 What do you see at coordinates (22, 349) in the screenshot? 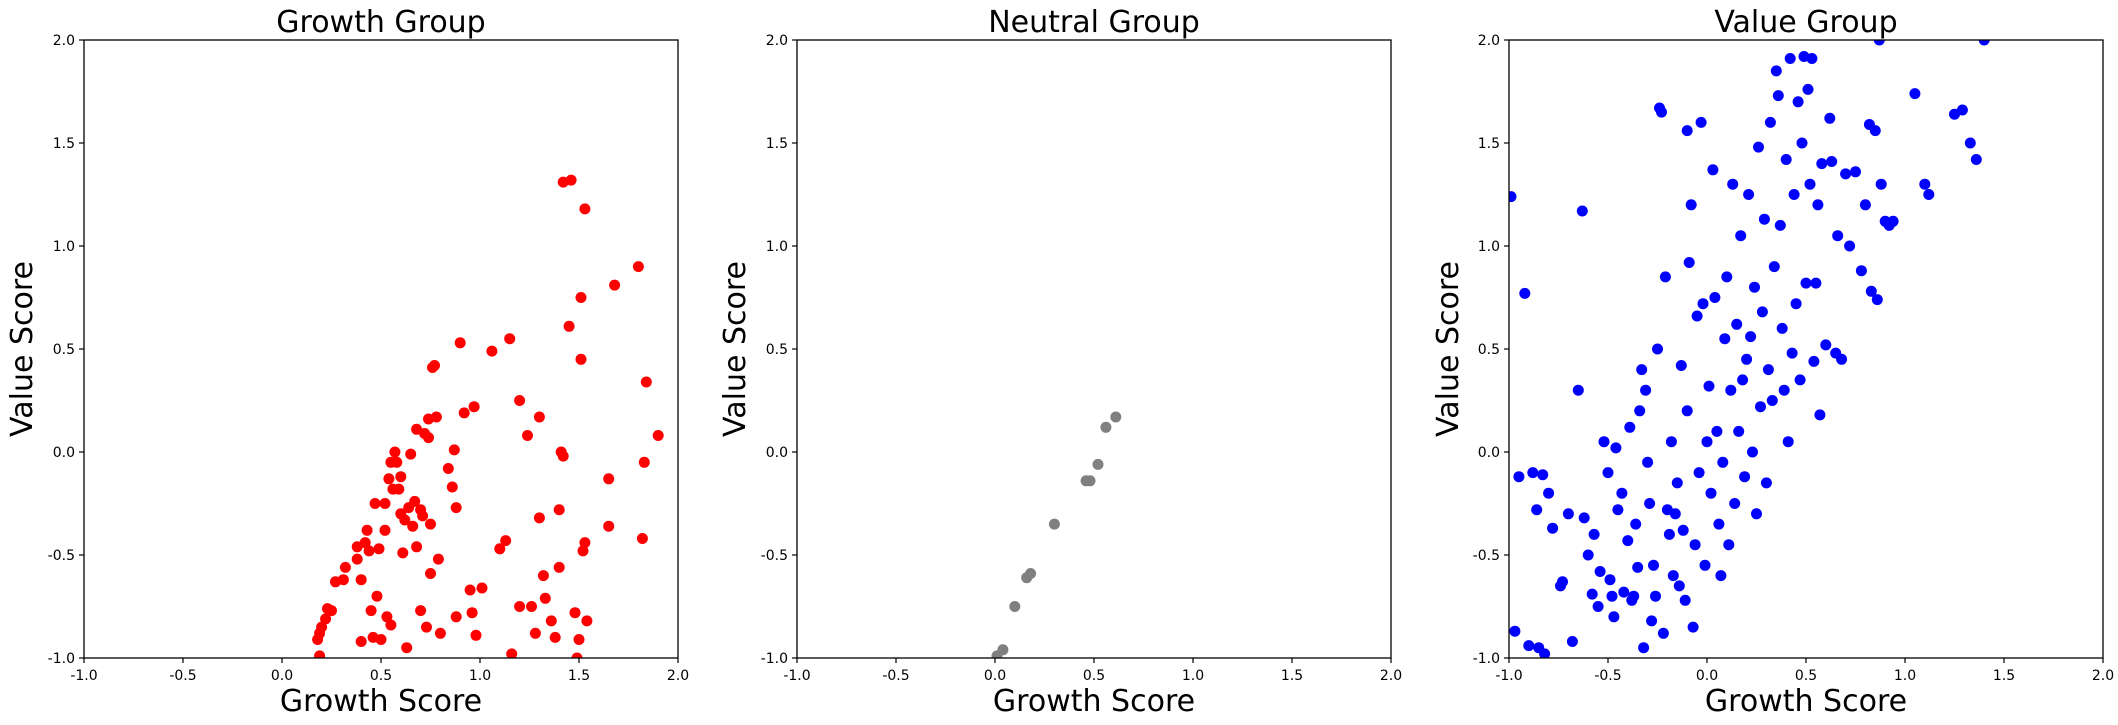
I see `y-axis-label: Value Score` at bounding box center [22, 349].